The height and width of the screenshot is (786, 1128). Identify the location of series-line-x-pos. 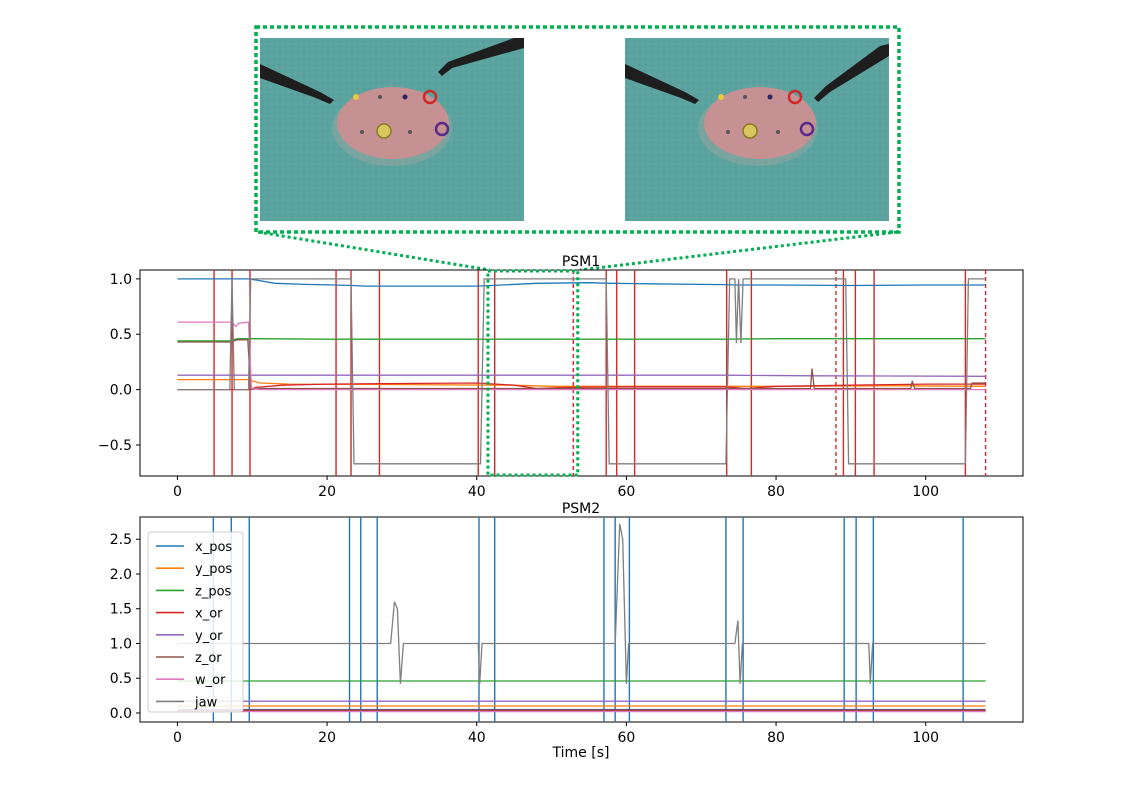
(581, 282).